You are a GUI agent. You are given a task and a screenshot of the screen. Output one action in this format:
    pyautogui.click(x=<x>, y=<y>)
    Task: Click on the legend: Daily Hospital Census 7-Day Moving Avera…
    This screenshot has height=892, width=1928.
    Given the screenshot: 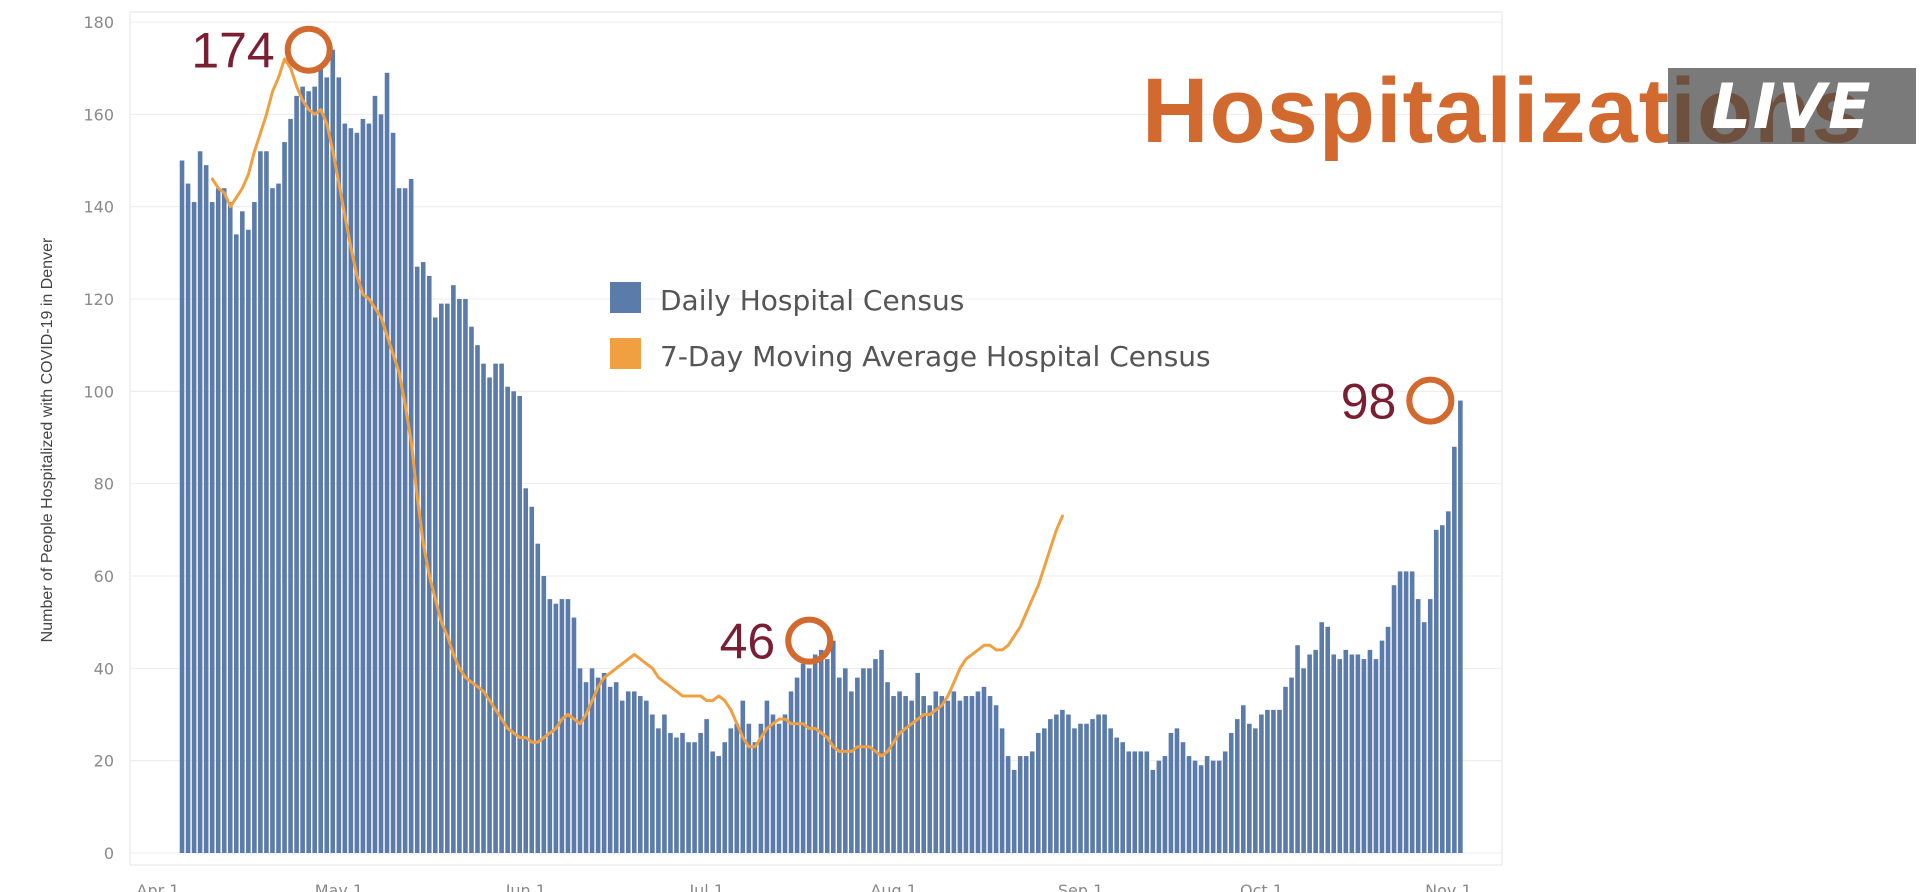 What is the action you would take?
    pyautogui.click(x=910, y=327)
    